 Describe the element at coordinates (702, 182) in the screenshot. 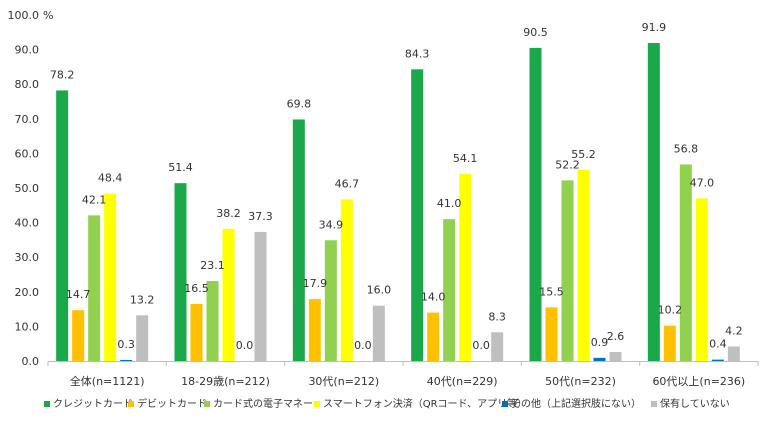

I see `data-label: 47.0` at that location.